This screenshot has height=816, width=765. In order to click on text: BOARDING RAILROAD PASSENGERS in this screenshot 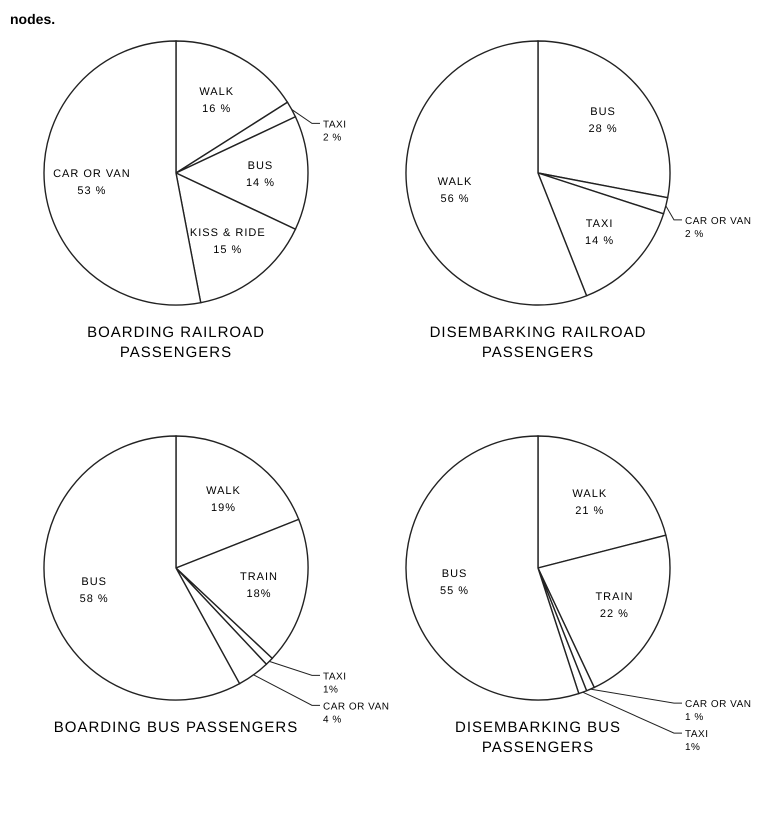, I will do `click(176, 342)`.